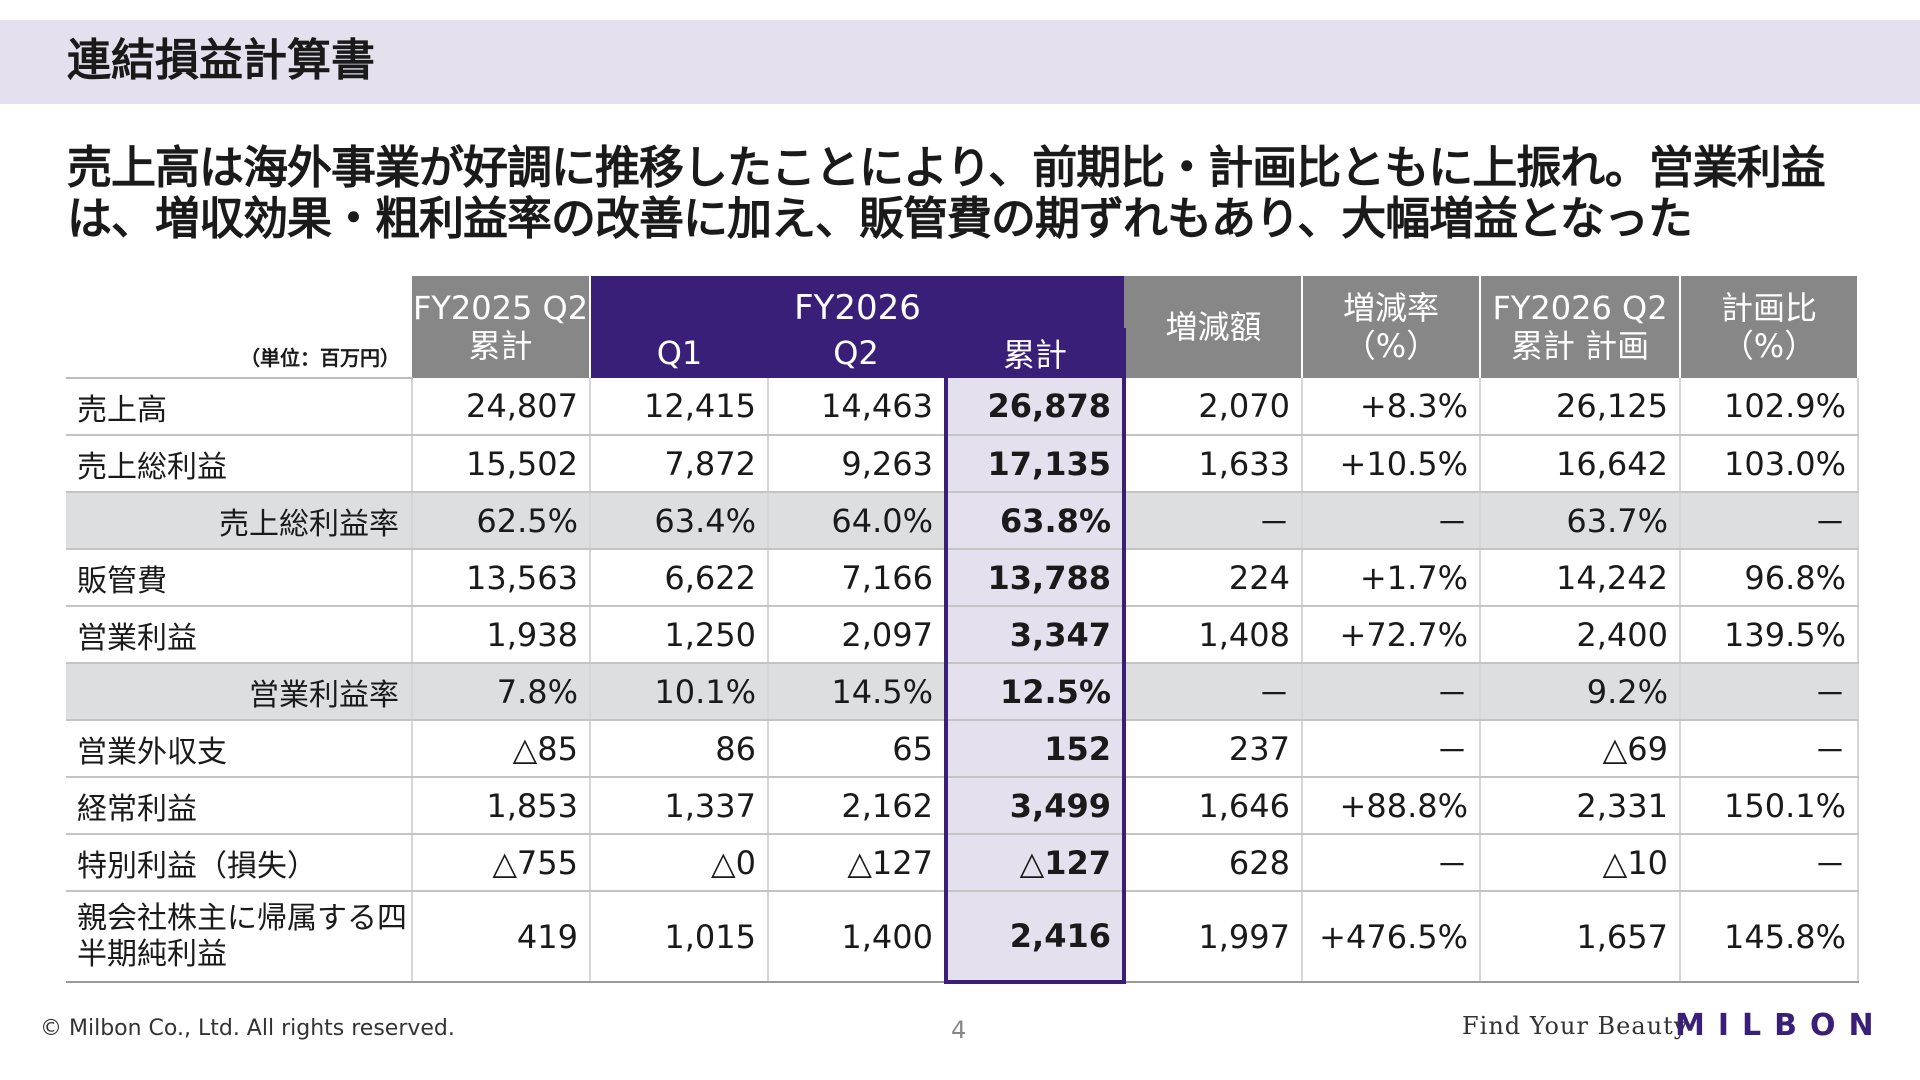 The image size is (1920, 1080). I want to click on cell-fy2025: △85, so click(501, 749).